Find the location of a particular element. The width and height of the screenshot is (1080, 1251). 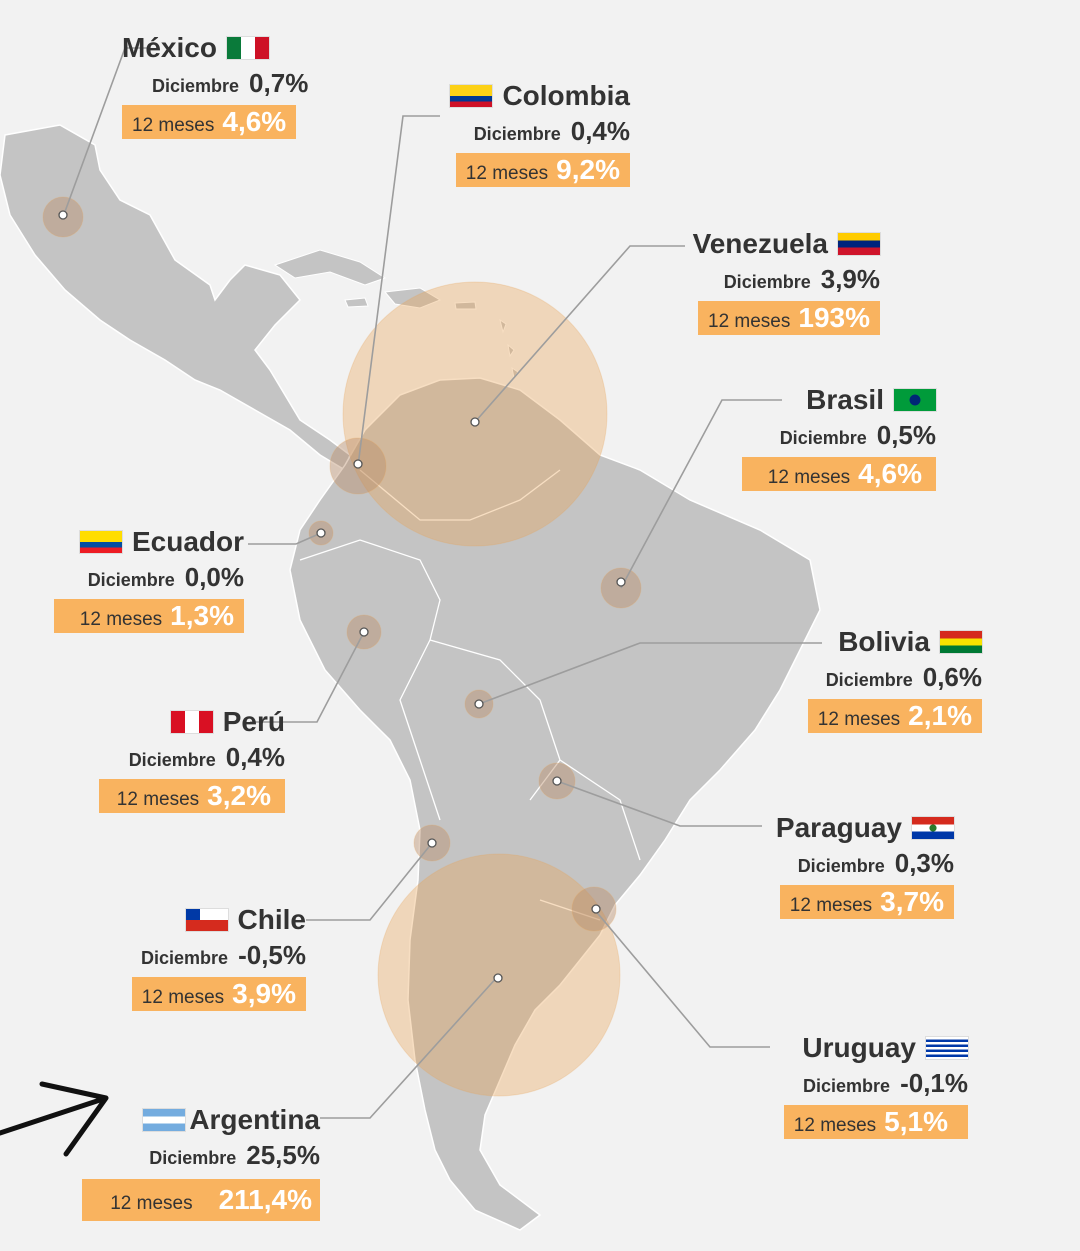

mexico-leader is located at coordinates (106, 132).